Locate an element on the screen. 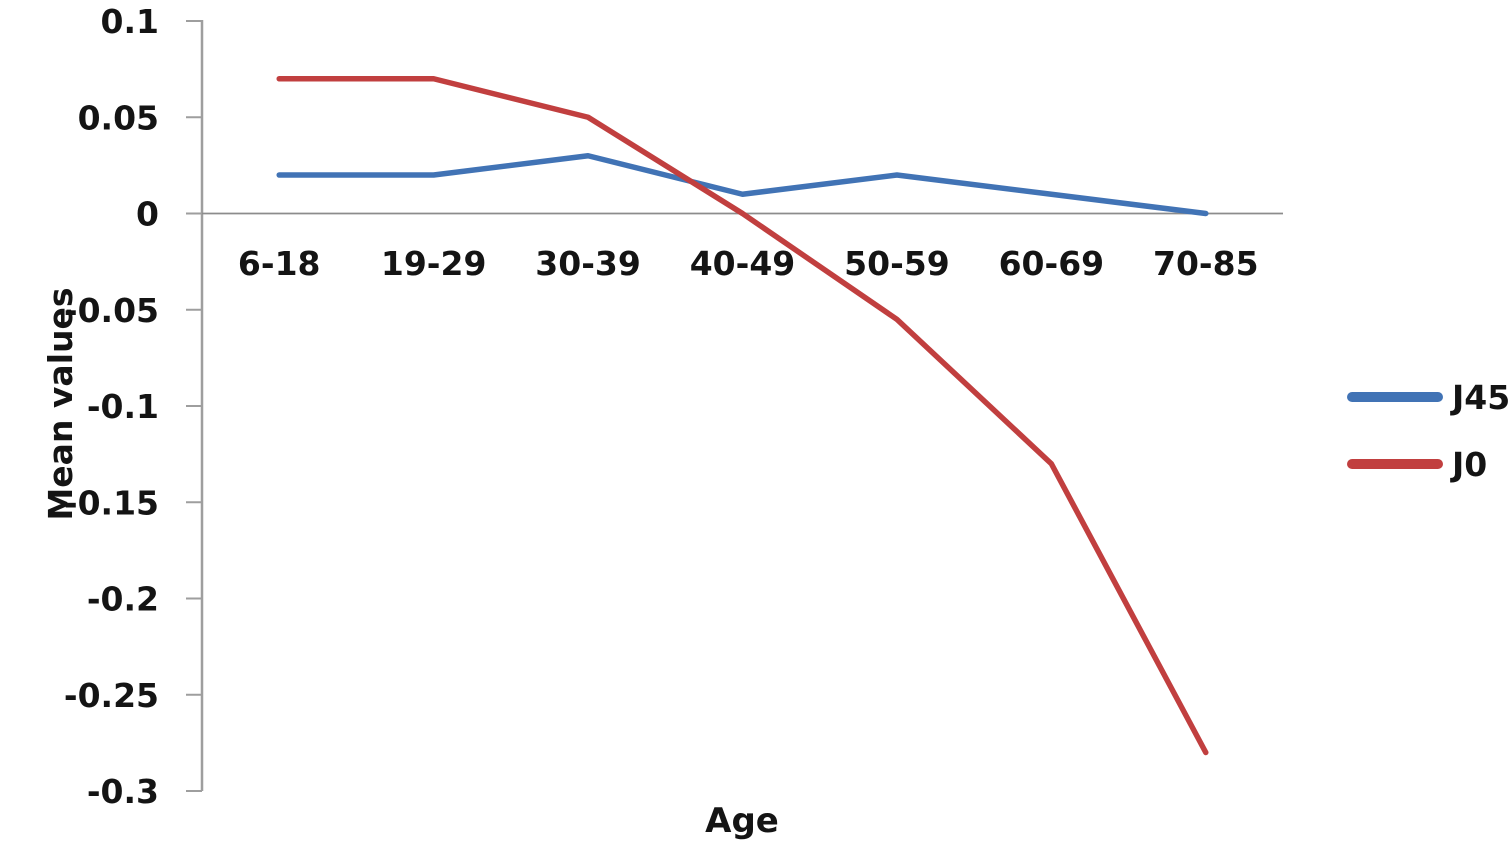 The width and height of the screenshot is (1508, 848). x-tick-label: 30-39 is located at coordinates (588, 263).